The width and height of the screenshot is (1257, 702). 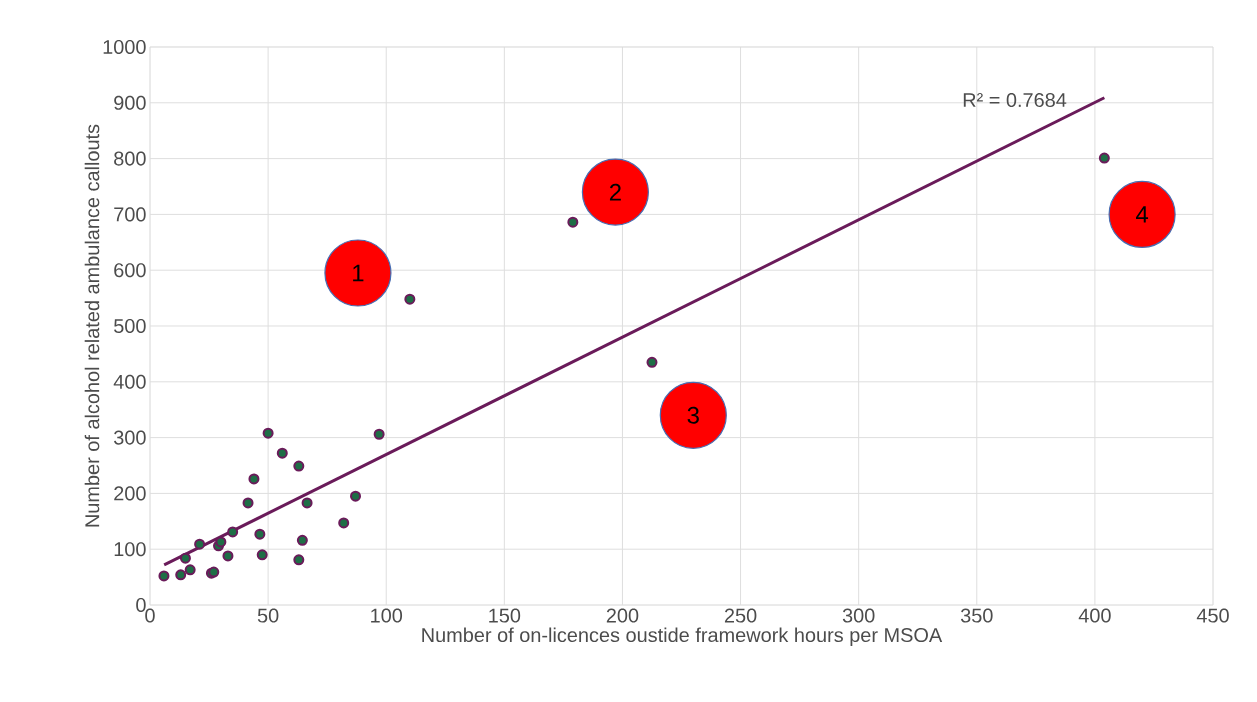 What do you see at coordinates (130, 326) in the screenshot?
I see `y-tick-label: 500` at bounding box center [130, 326].